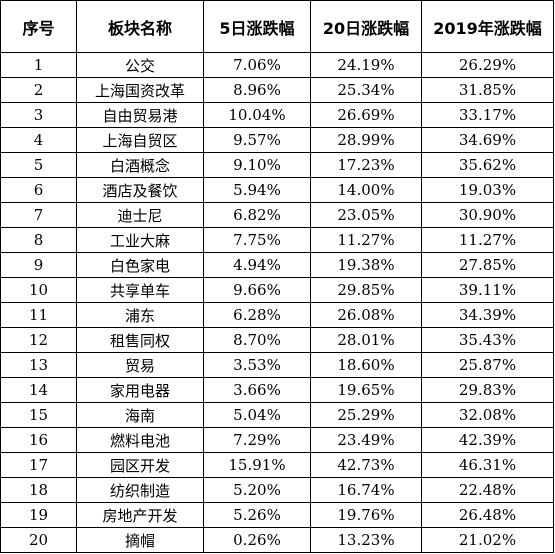  I want to click on cell-sector-name: 浦东, so click(140, 315).